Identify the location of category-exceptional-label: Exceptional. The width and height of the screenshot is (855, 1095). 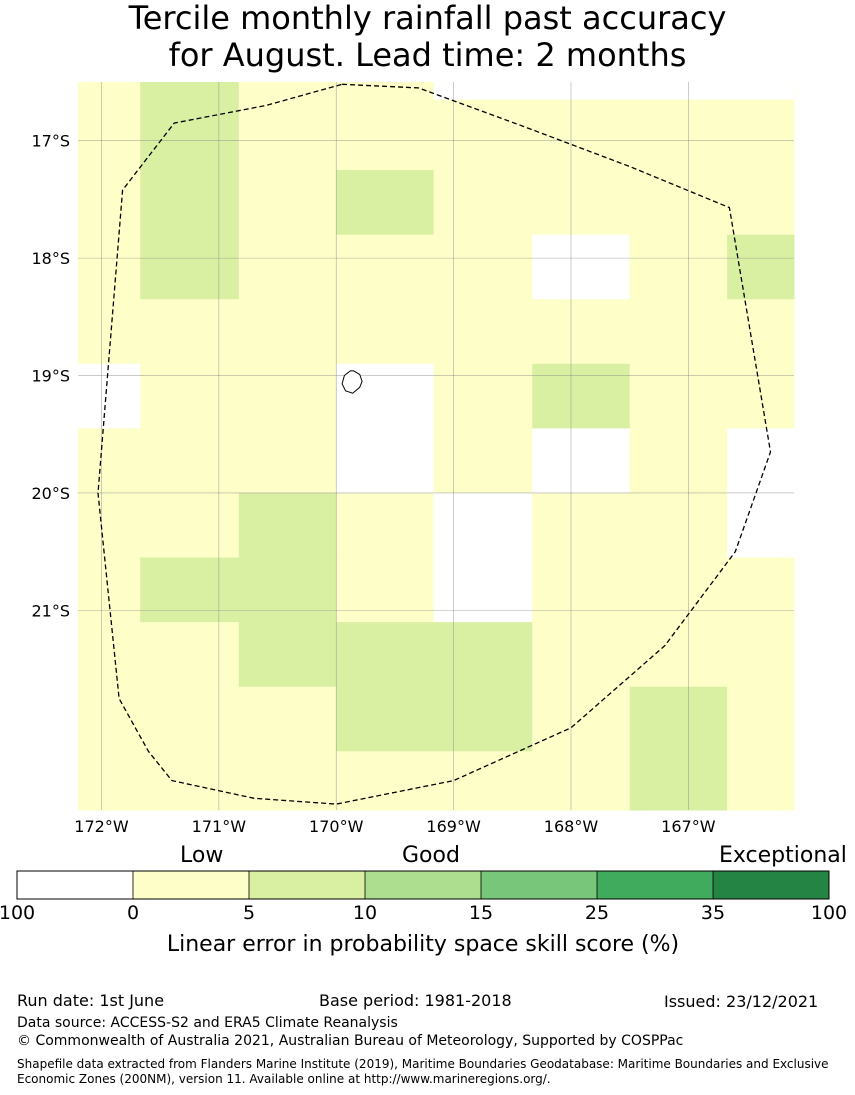
(783, 855).